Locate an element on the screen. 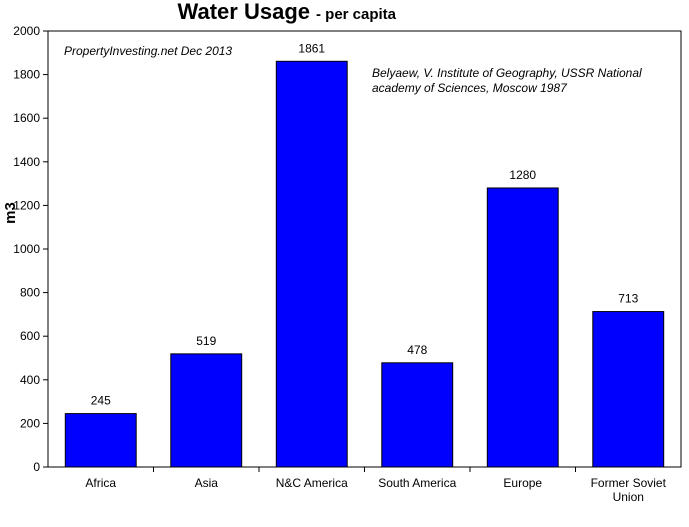  chart-title: Water Usage is located at coordinates (244, 12).